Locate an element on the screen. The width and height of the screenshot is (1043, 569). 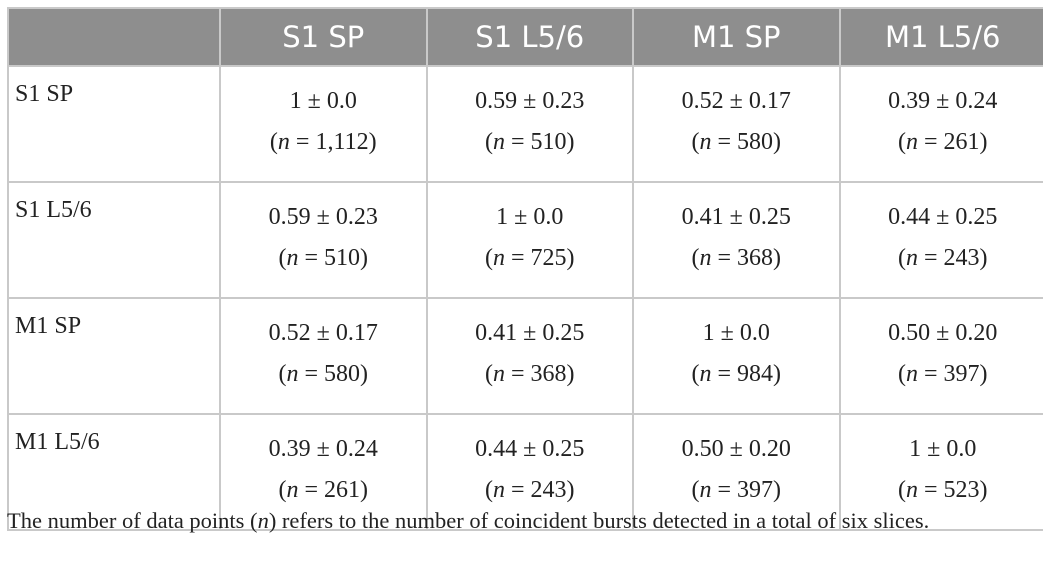
row-label: S1 L5/6 is located at coordinates (114, 240).